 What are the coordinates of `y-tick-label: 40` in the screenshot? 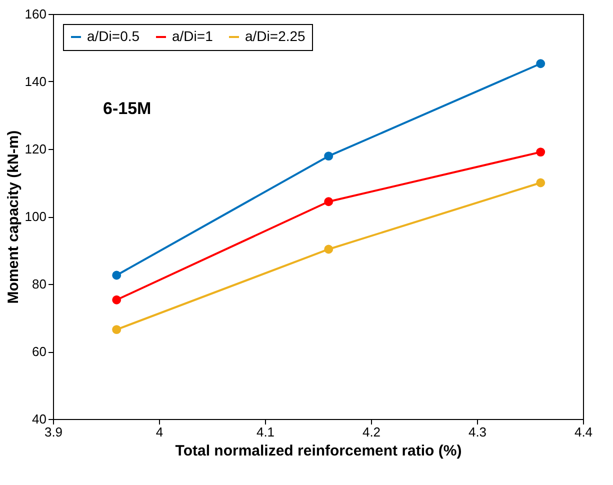 It's located at (39, 419).